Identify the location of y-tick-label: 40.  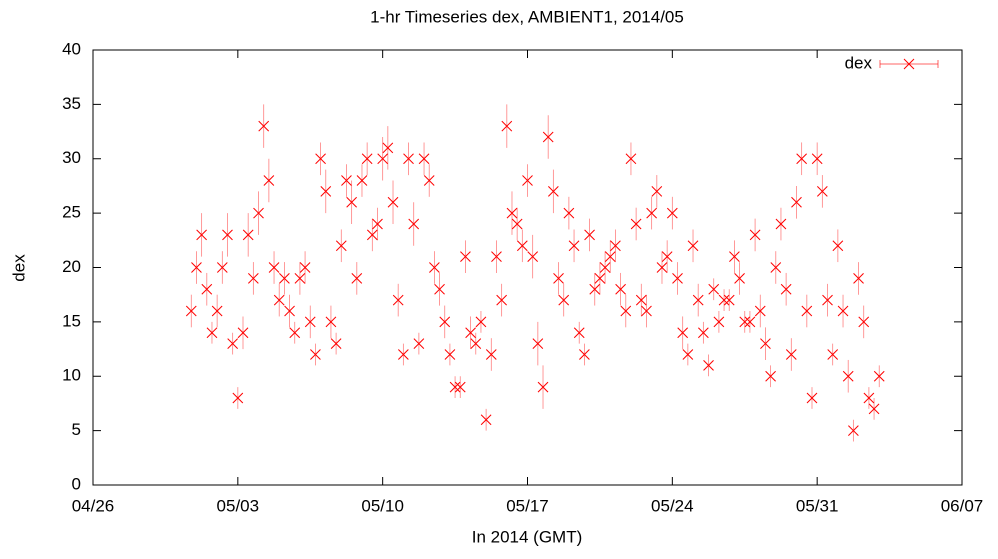
(71, 48).